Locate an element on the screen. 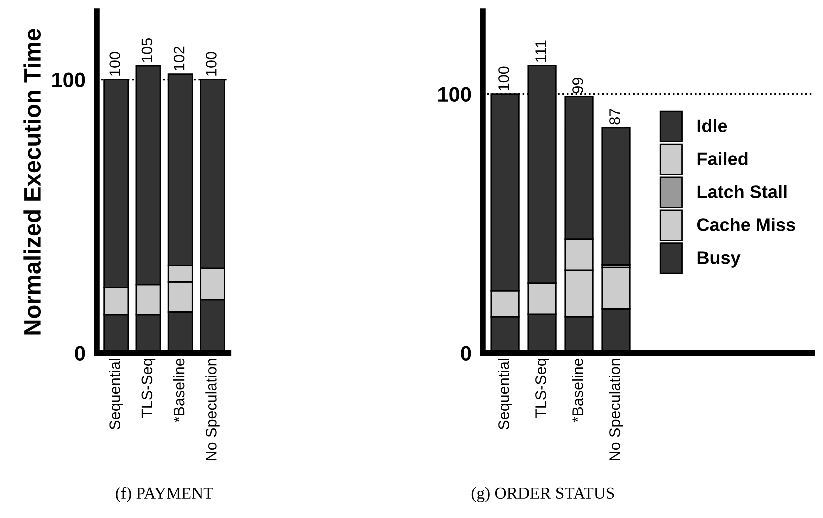 The height and width of the screenshot is (518, 823). bar is located at coordinates (616, 196).